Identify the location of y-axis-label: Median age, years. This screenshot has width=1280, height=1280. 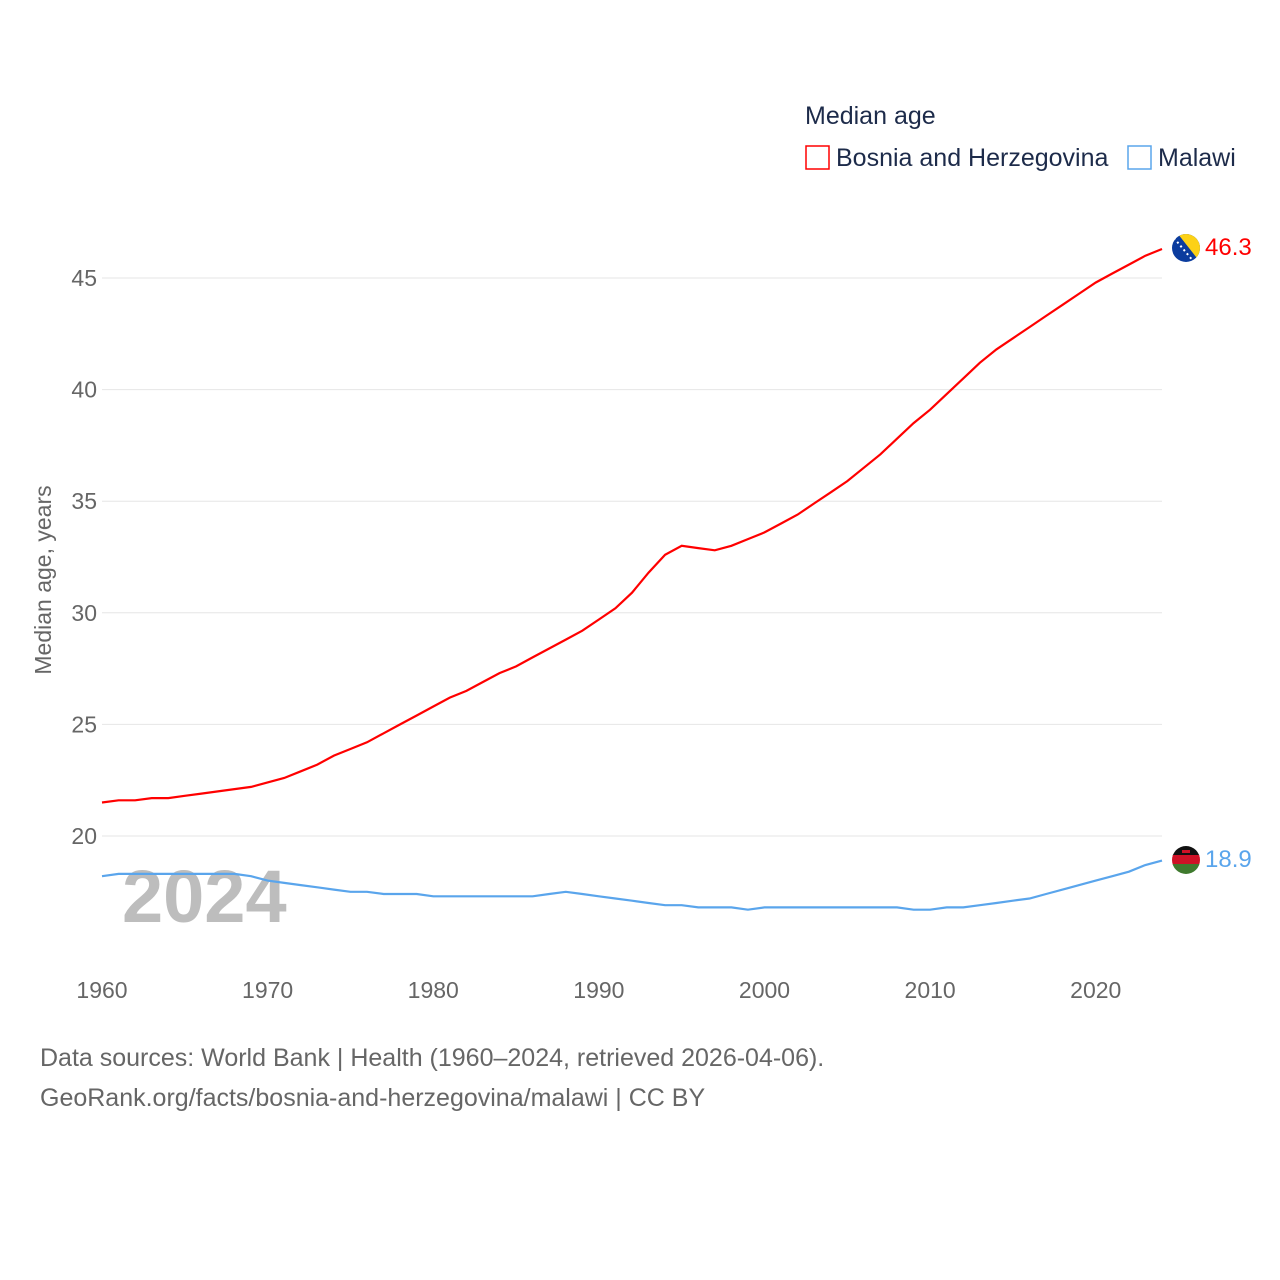
(43, 579).